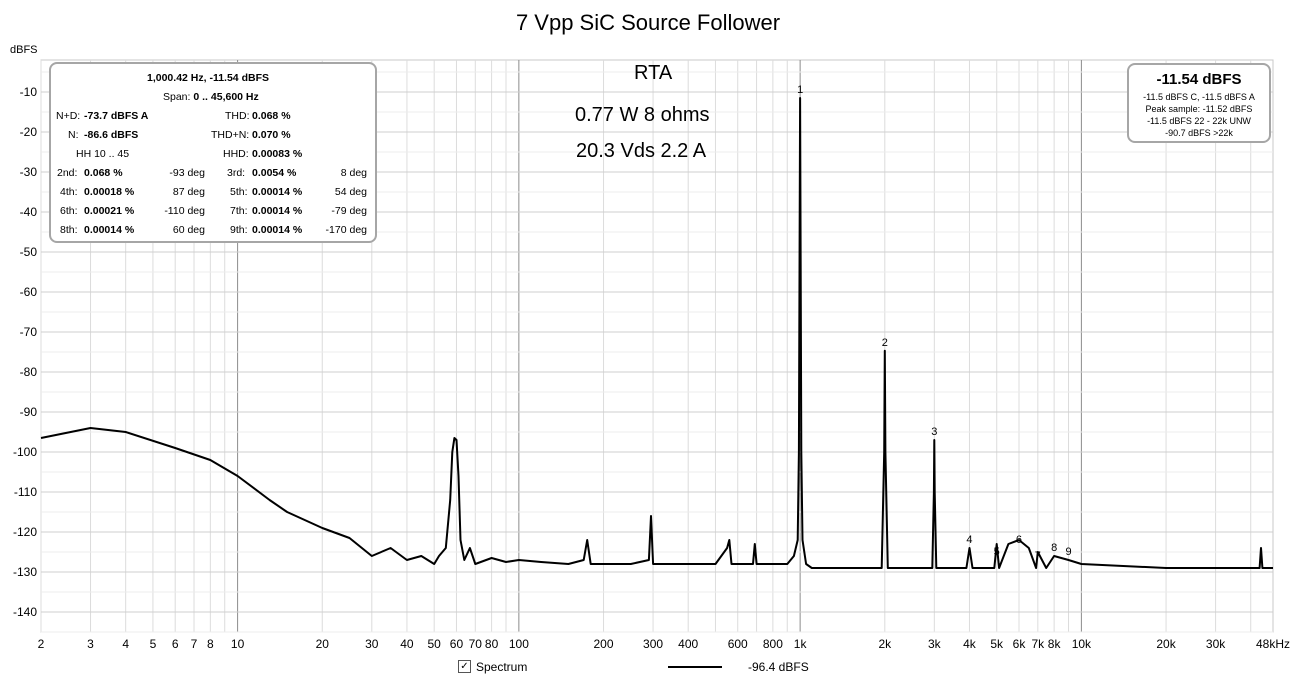 This screenshot has width=1295, height=682. I want to click on x-tick-label: 2, so click(41, 644).